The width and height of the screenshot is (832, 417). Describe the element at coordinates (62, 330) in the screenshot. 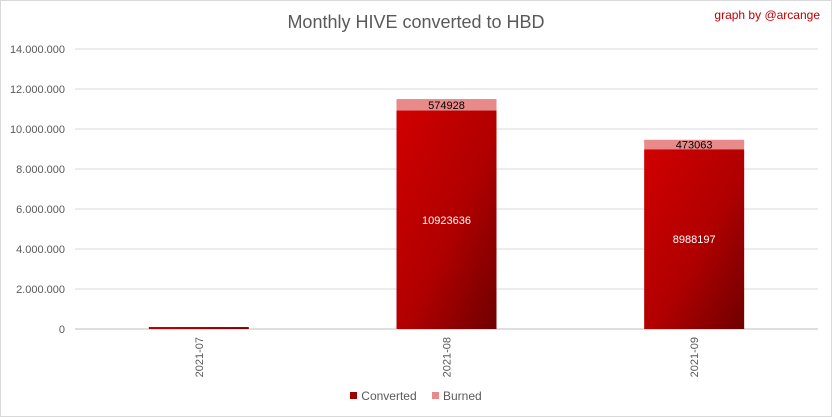

I see `y-tick-label: 0` at that location.